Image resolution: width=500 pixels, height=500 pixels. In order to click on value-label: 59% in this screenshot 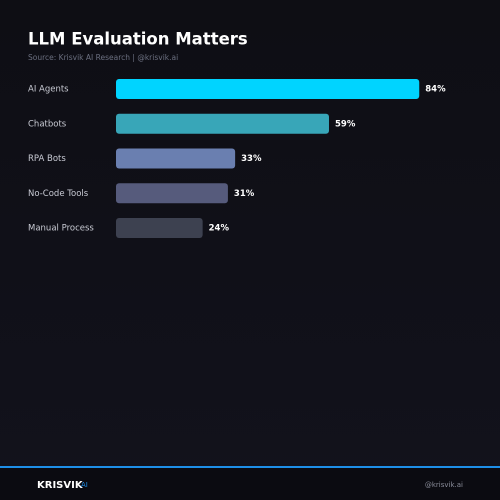, I will do `click(345, 124)`.